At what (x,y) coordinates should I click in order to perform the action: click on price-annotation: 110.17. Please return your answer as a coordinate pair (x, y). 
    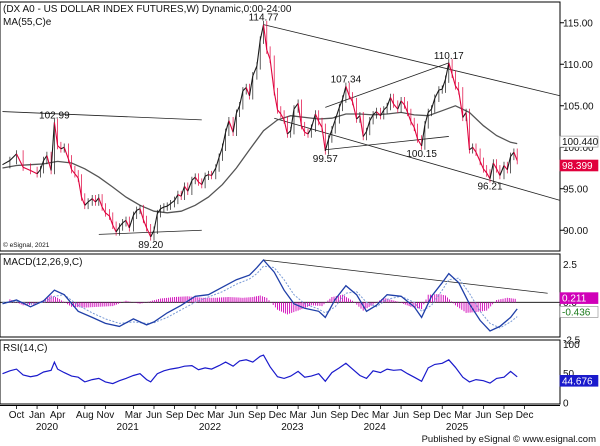
    Looking at the image, I should click on (449, 56).